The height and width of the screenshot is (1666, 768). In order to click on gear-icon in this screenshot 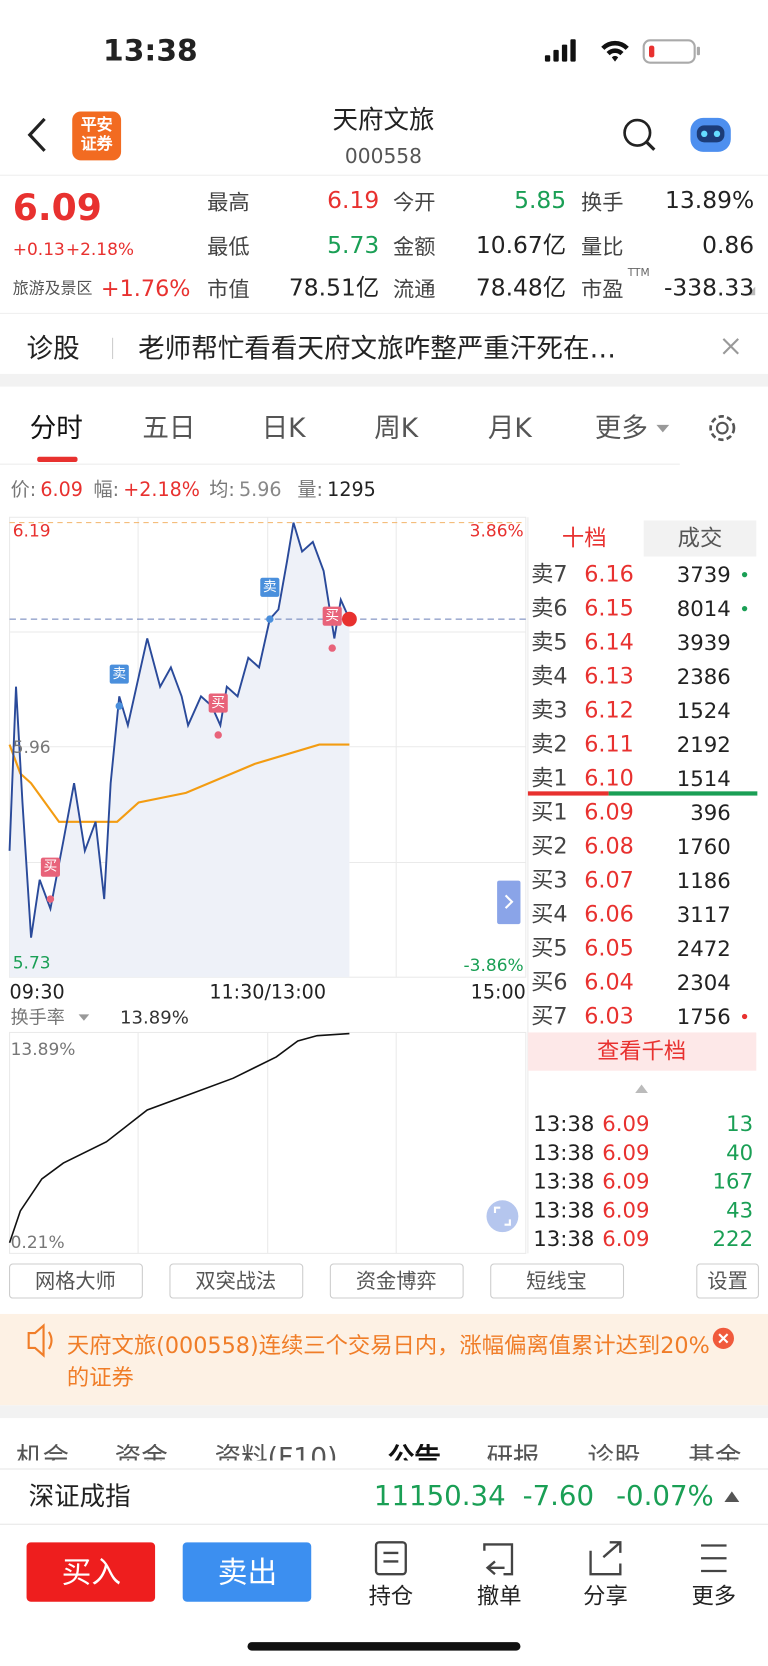, I will do `click(722, 428)`.